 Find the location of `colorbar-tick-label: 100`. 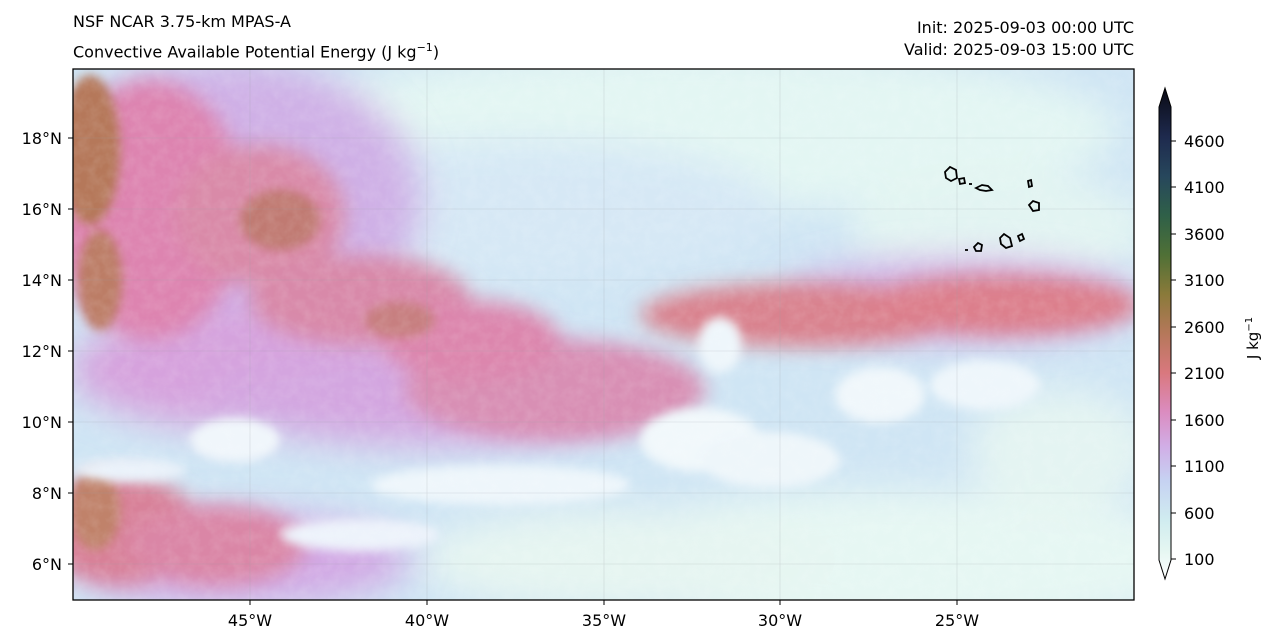

colorbar-tick-label: 100 is located at coordinates (1199, 559).